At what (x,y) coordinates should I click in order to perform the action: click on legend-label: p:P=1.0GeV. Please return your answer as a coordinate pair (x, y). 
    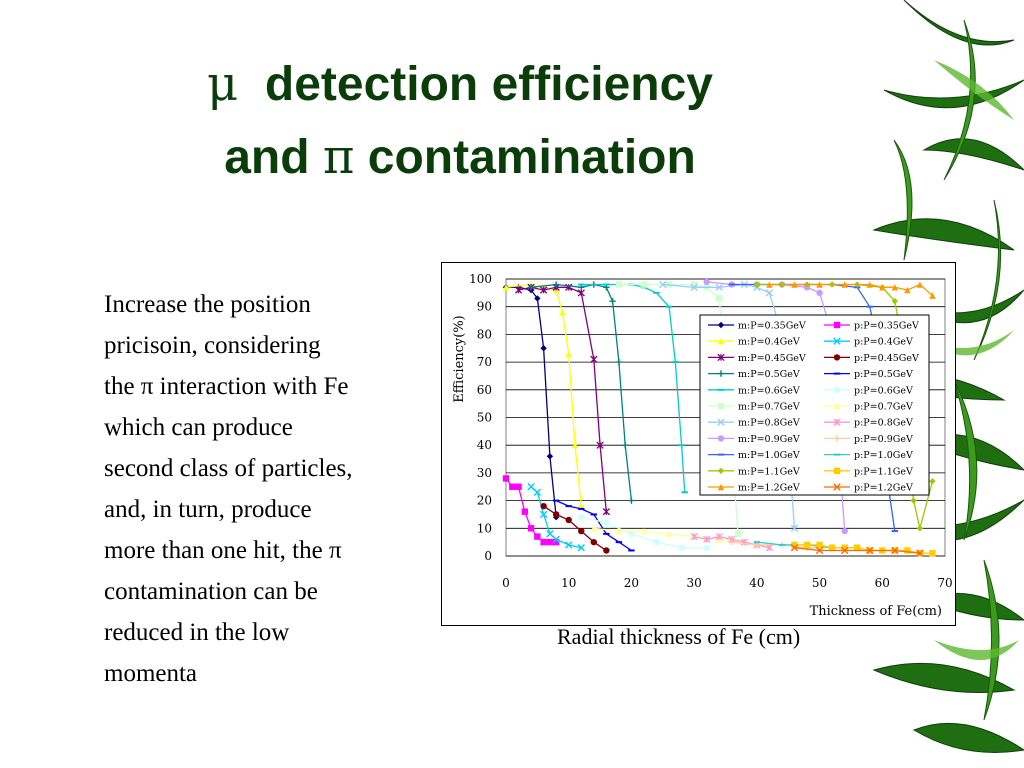
    Looking at the image, I should click on (883, 455).